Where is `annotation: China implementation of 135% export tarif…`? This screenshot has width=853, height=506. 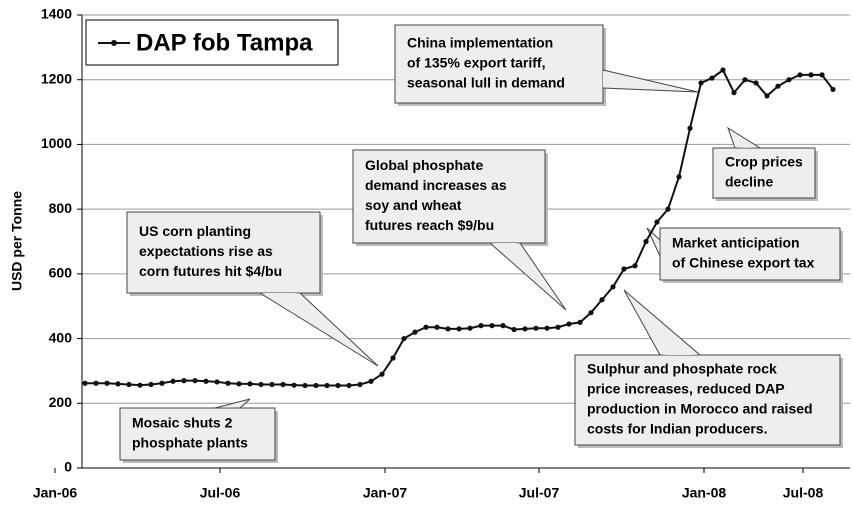
annotation: China implementation of 135% export tarif… is located at coordinates (546, 65).